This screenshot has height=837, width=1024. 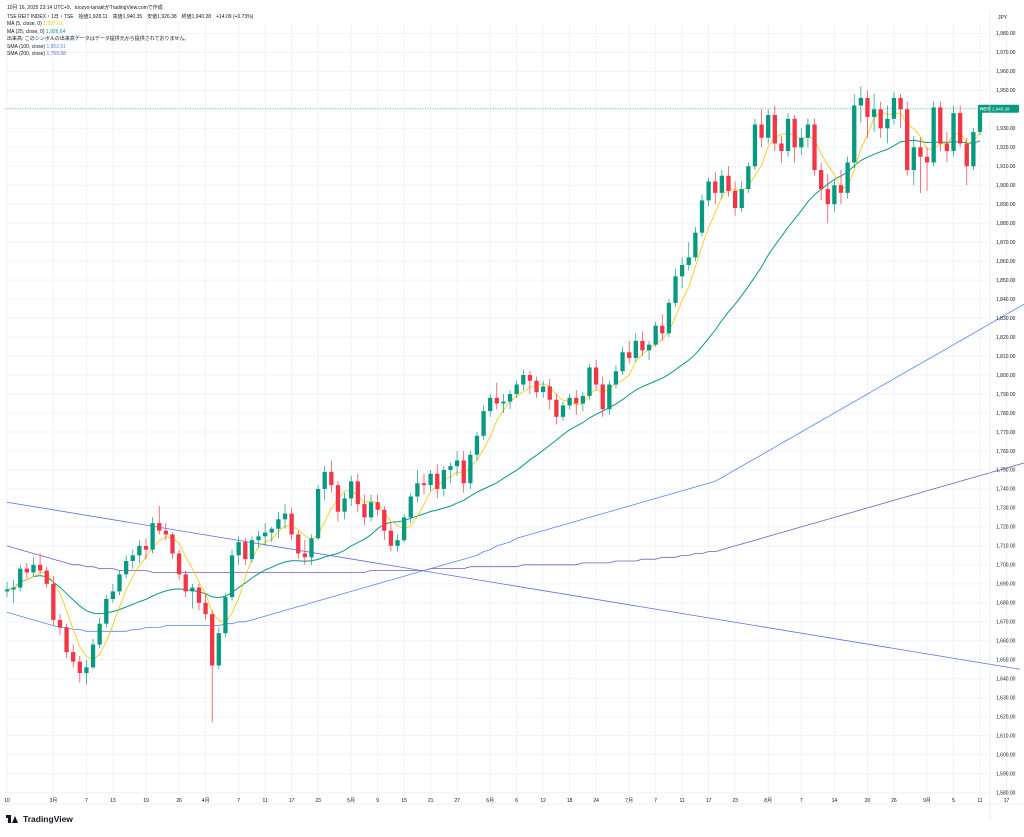 What do you see at coordinates (629, 801) in the screenshot?
I see `time-tick-label: 7月` at bounding box center [629, 801].